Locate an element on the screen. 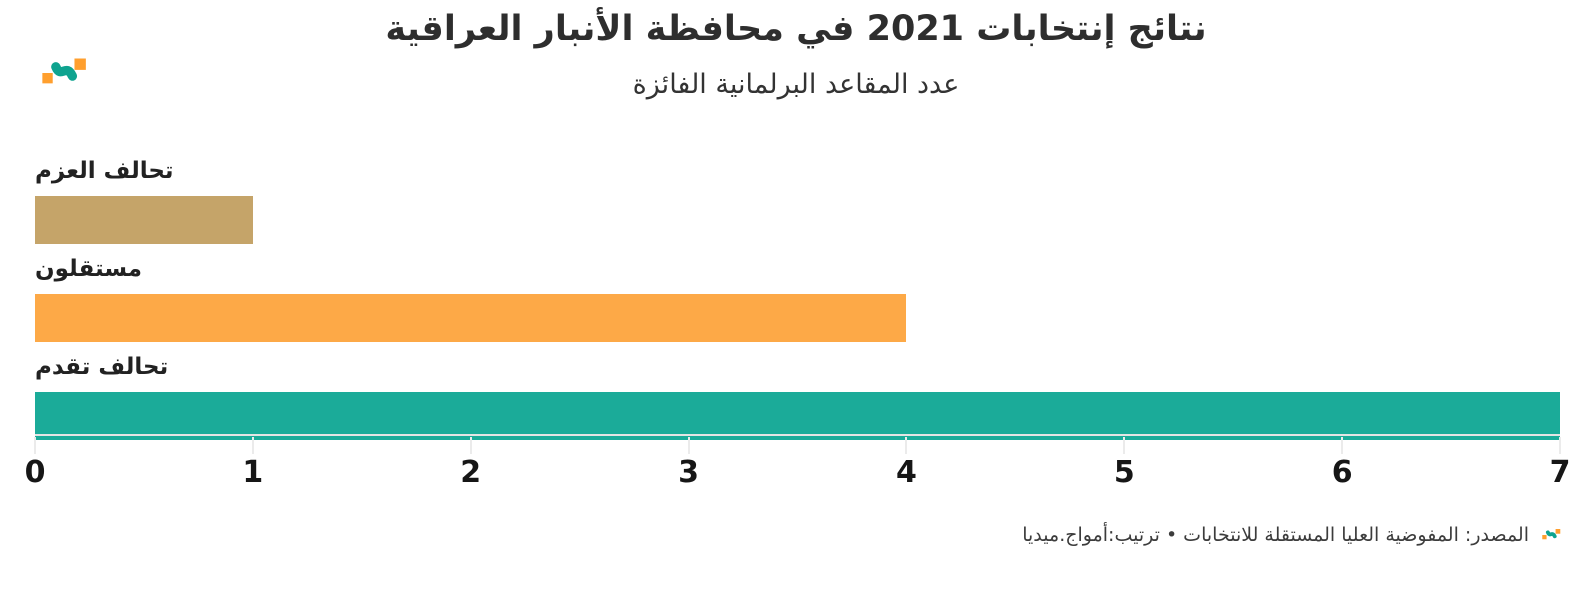  bar-group: تحالف العزم is located at coordinates (797, 198).